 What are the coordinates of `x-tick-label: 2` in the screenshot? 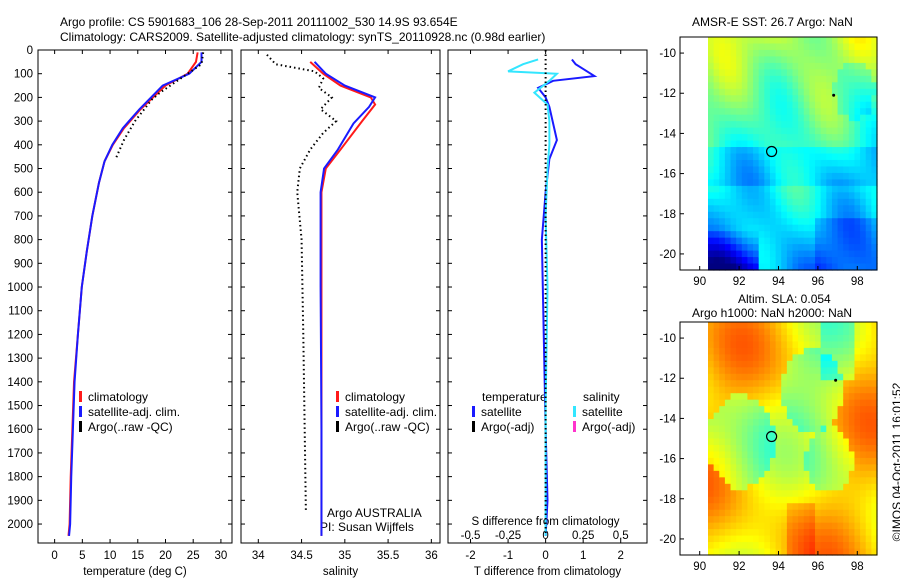 It's located at (621, 556).